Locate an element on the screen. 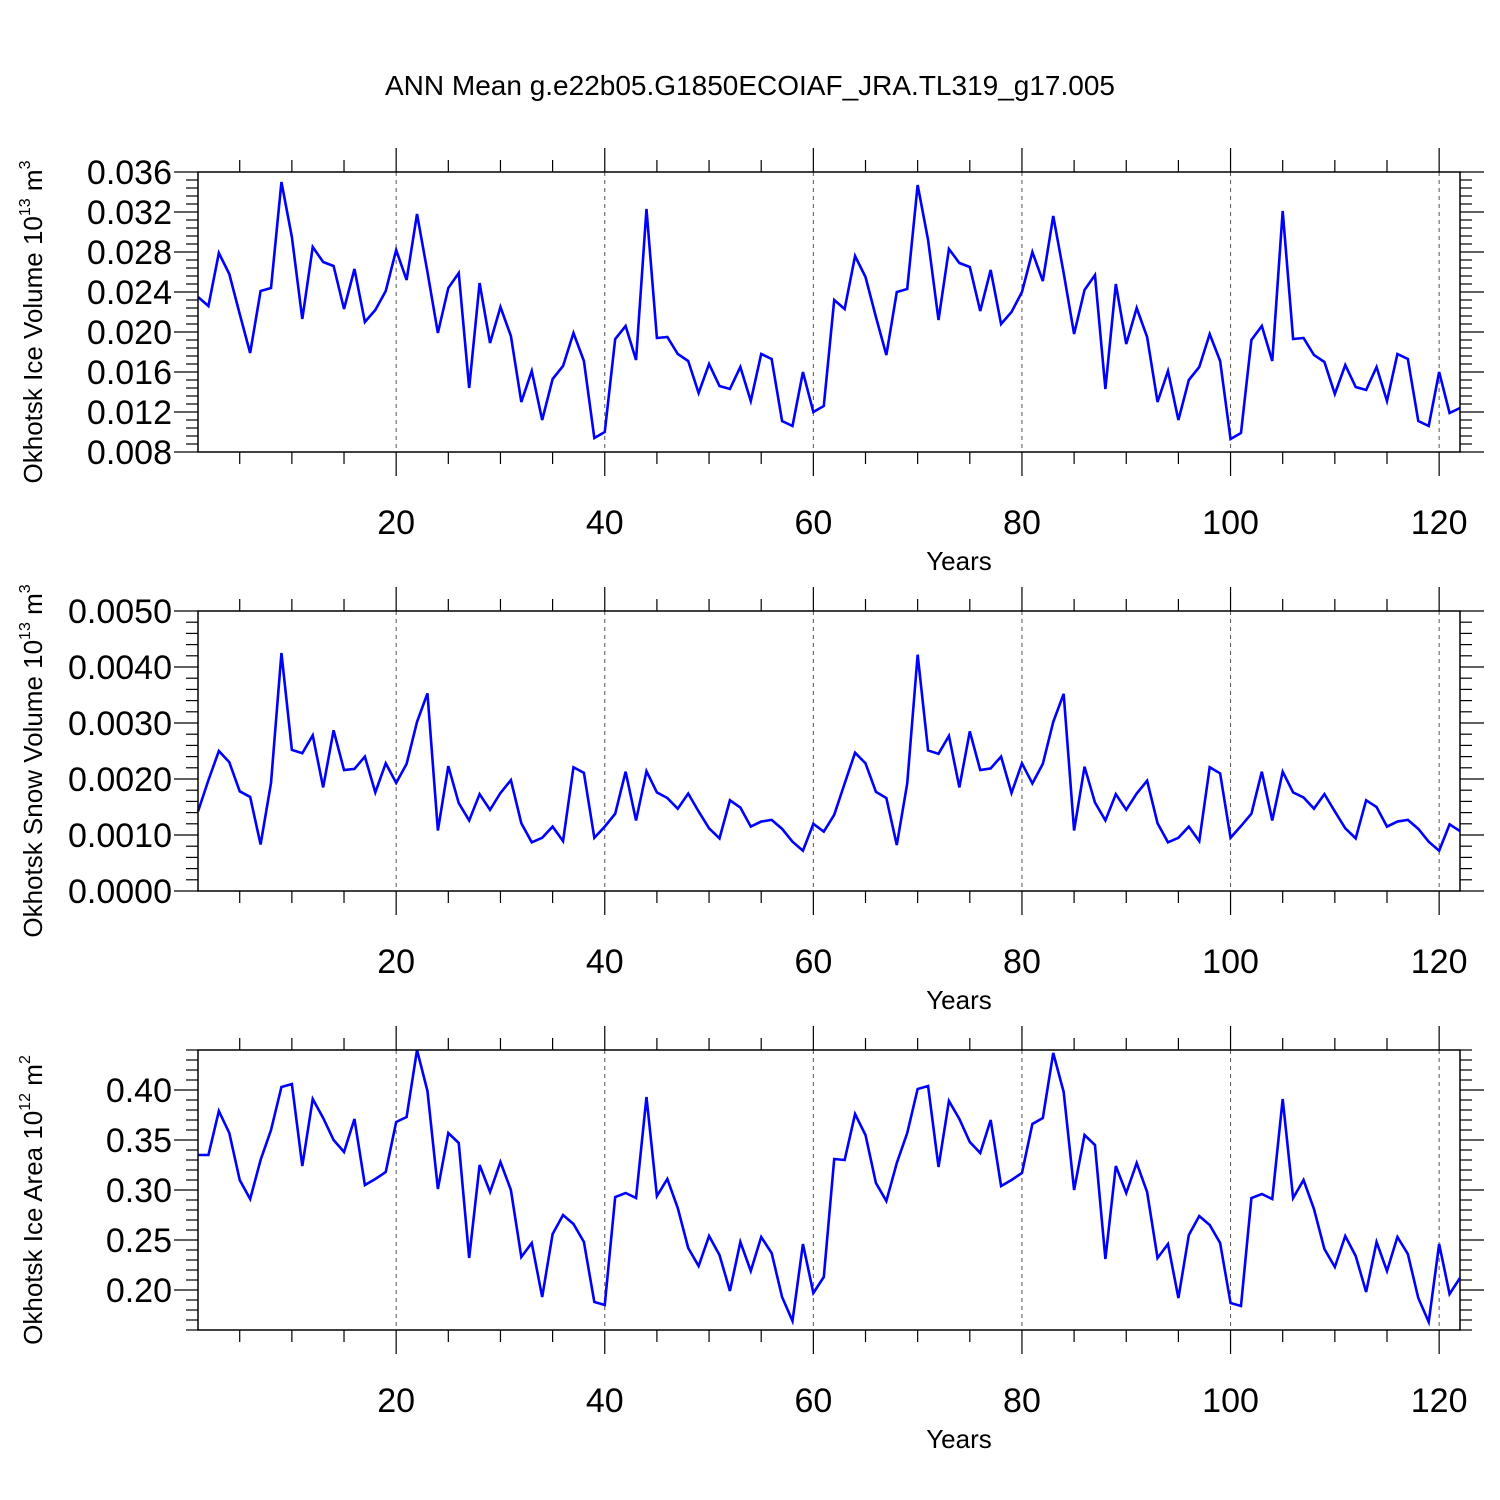 This screenshot has width=1500, height=1500. y-tick-label: 0.028 is located at coordinates (129, 253).